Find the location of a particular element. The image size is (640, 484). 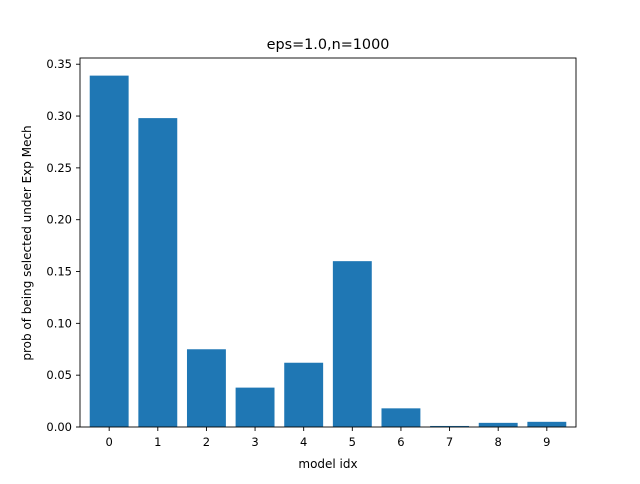

x-tick-label-5: 5 is located at coordinates (352, 442).